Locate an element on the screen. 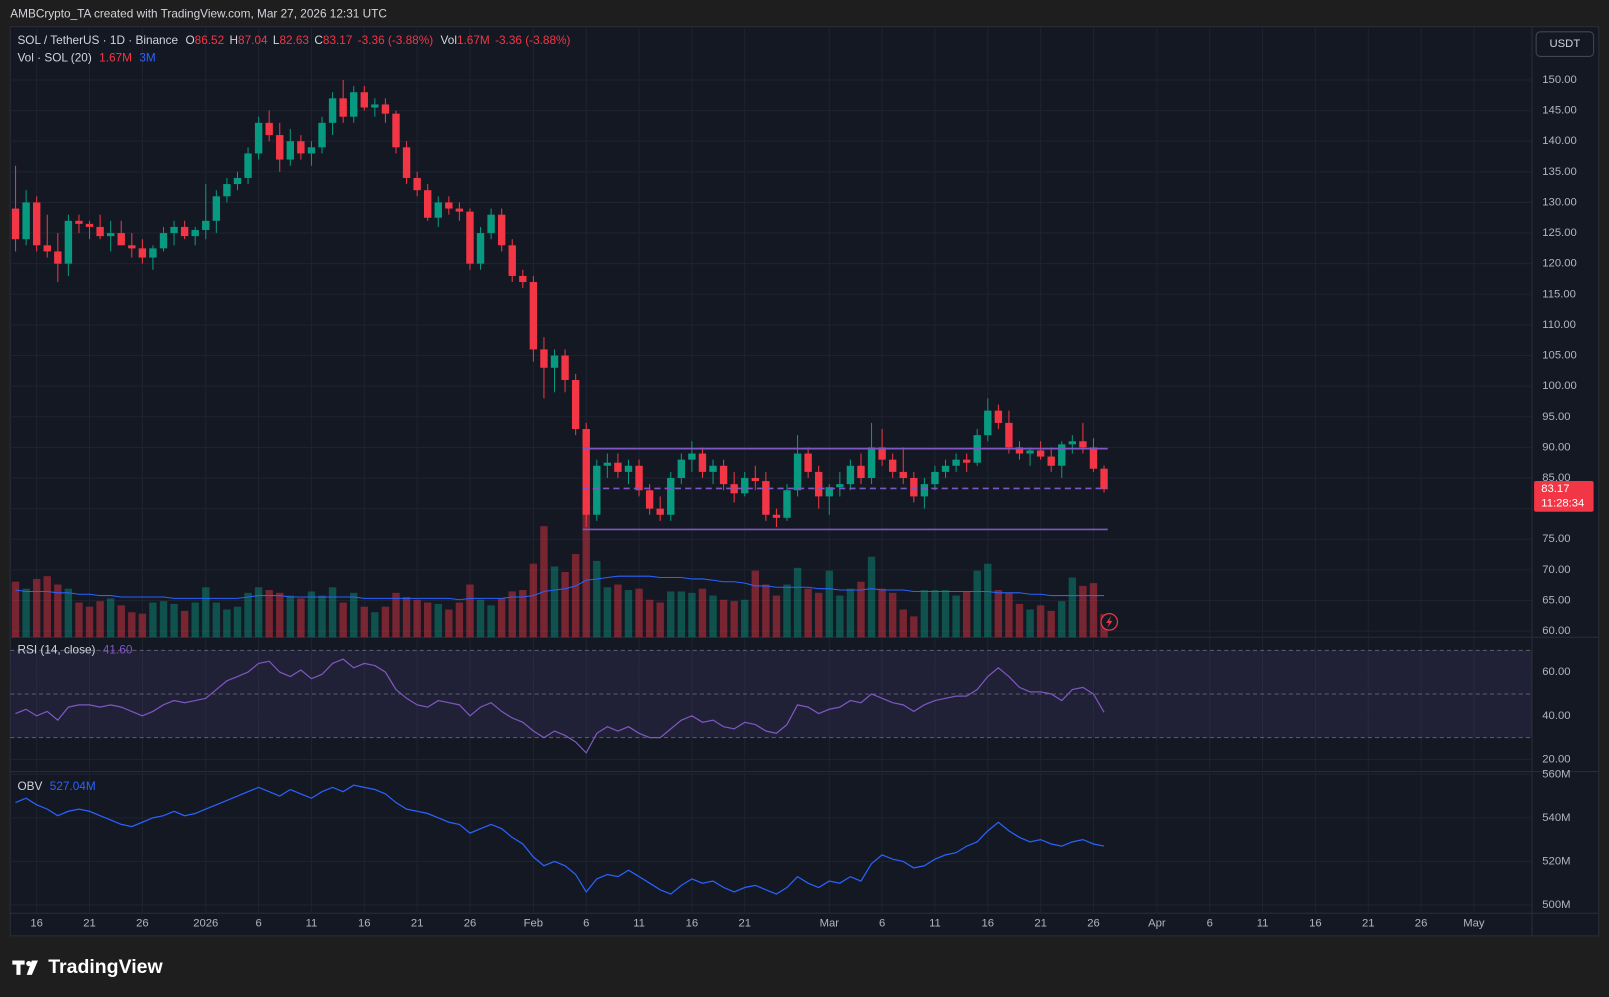  legend-rsi: RSI (14, close) 41.60 is located at coordinates (74, 650).